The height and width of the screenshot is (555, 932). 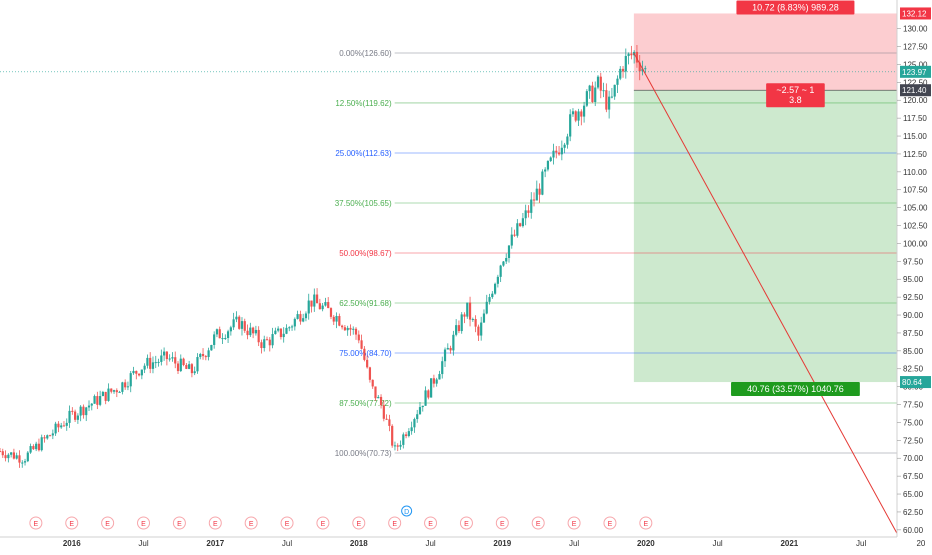 I want to click on price-axis-label: 127.50, so click(x=915, y=47).